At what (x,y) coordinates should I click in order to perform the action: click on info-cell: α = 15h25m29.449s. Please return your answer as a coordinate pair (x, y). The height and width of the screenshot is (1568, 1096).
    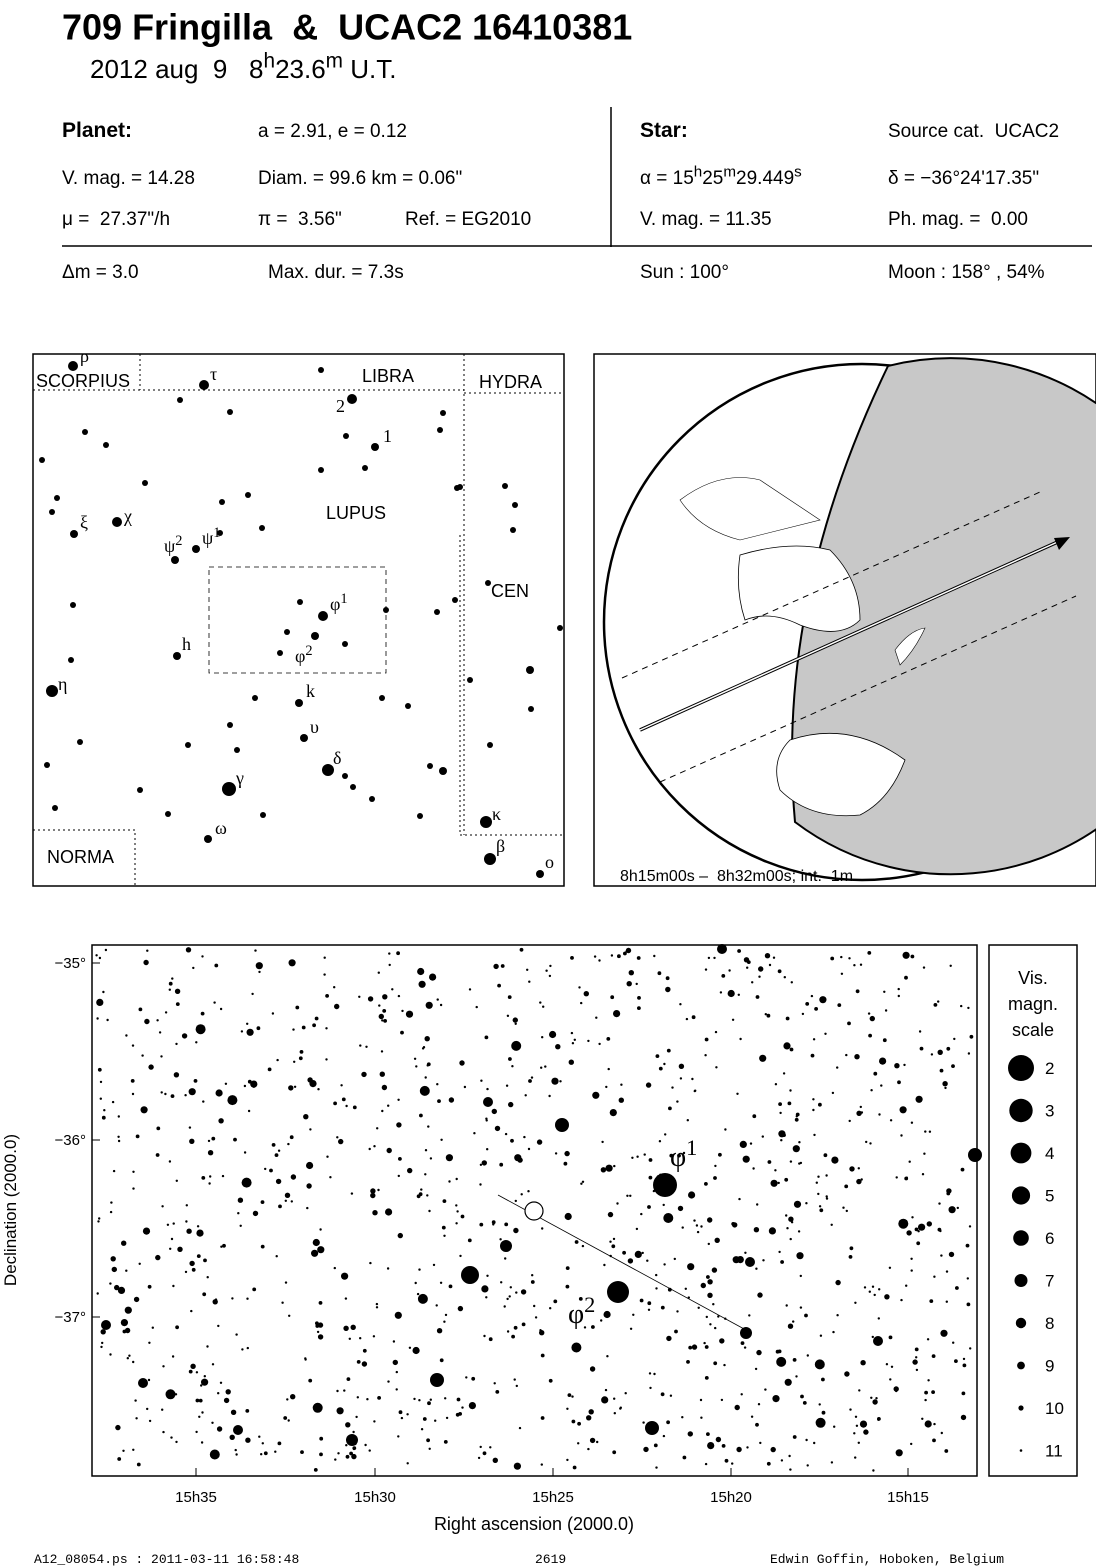
    Looking at the image, I should click on (721, 176).